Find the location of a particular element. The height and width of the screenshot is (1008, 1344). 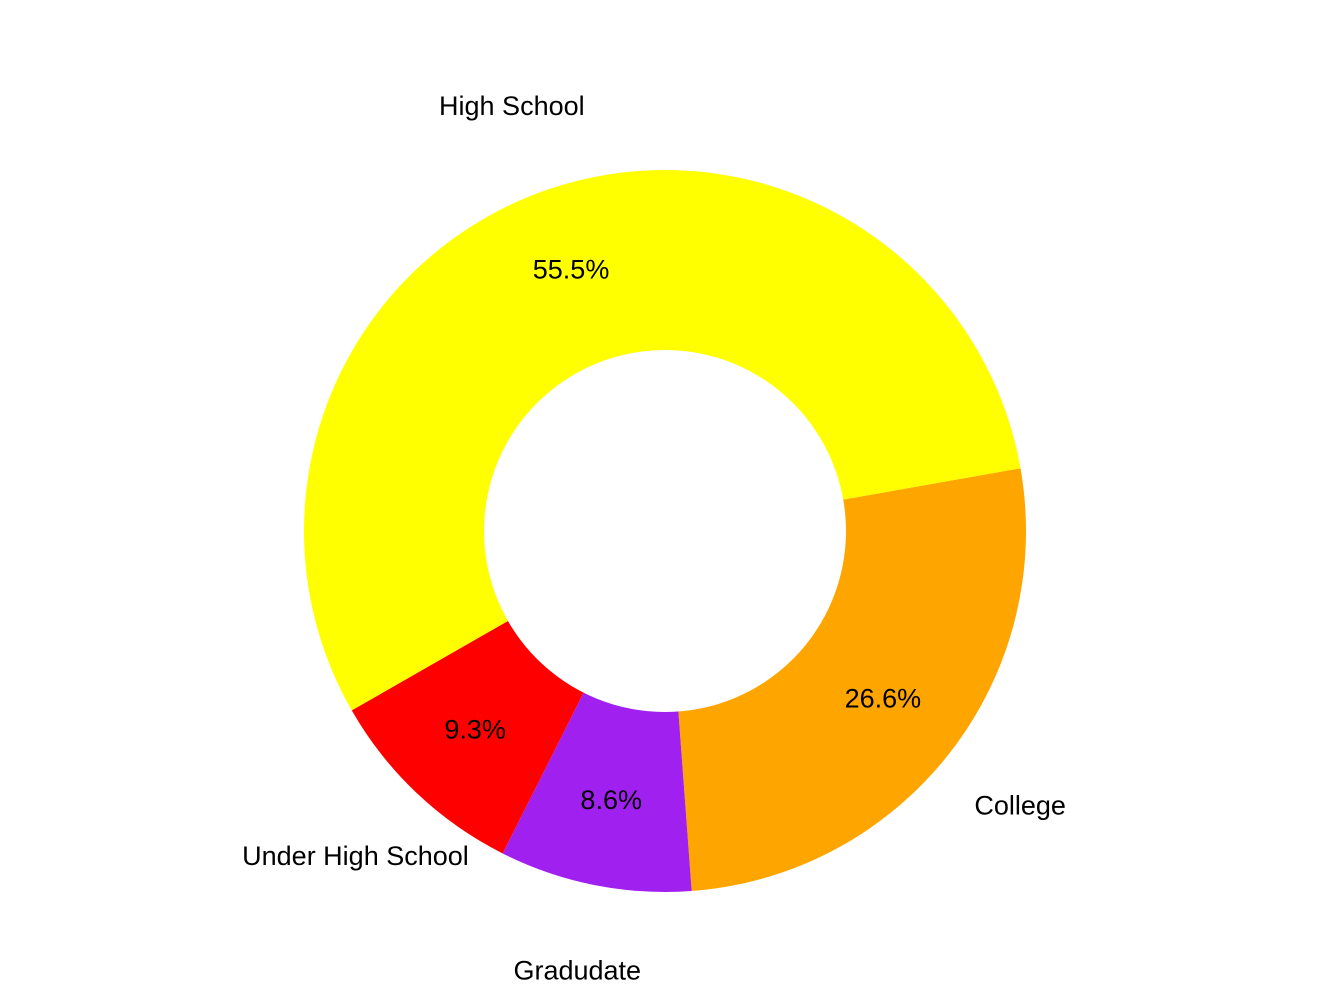

slice-category-label-high-school: High School is located at coordinates (512, 106).